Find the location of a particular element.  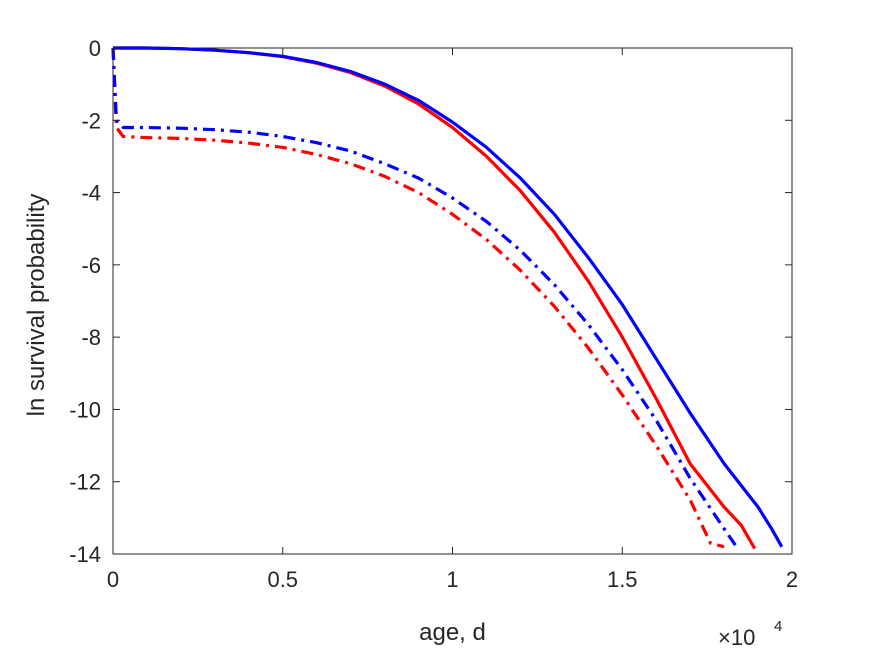

y-tick-label: -14 is located at coordinates (85, 554).